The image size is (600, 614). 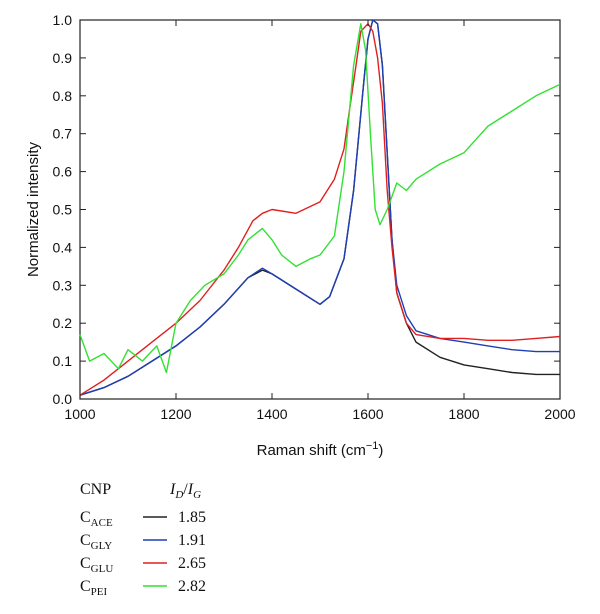 What do you see at coordinates (63, 323) in the screenshot?
I see `y-tick-label: 0.2` at bounding box center [63, 323].